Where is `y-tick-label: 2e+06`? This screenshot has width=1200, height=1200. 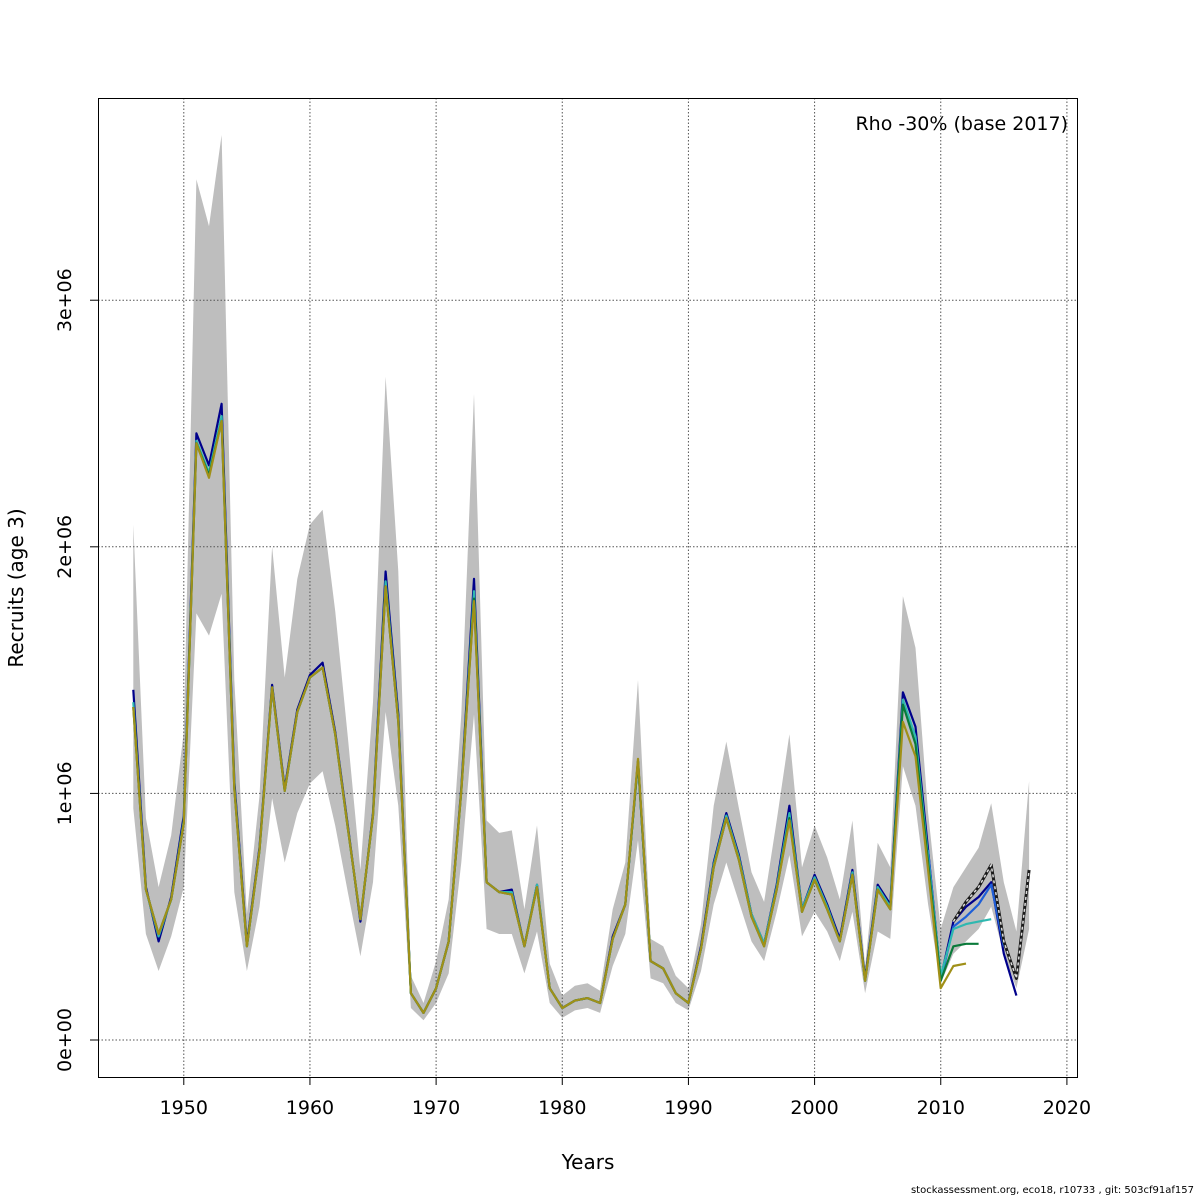
y-tick-label: 2e+06 is located at coordinates (65, 547).